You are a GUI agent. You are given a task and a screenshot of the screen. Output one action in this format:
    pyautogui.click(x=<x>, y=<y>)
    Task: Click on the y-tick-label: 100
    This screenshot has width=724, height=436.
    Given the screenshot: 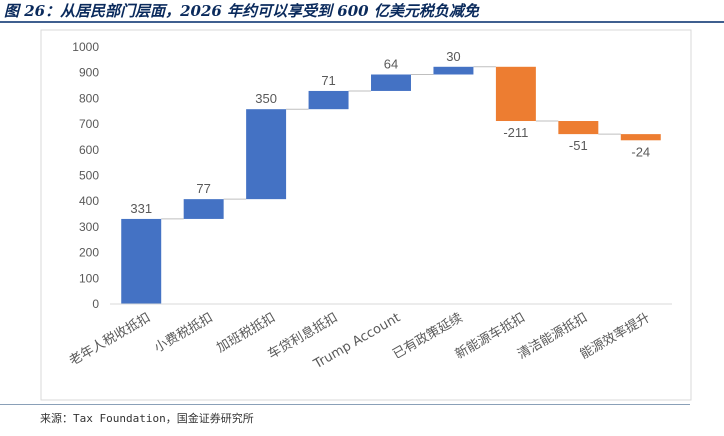 What is the action you would take?
    pyautogui.click(x=89, y=278)
    